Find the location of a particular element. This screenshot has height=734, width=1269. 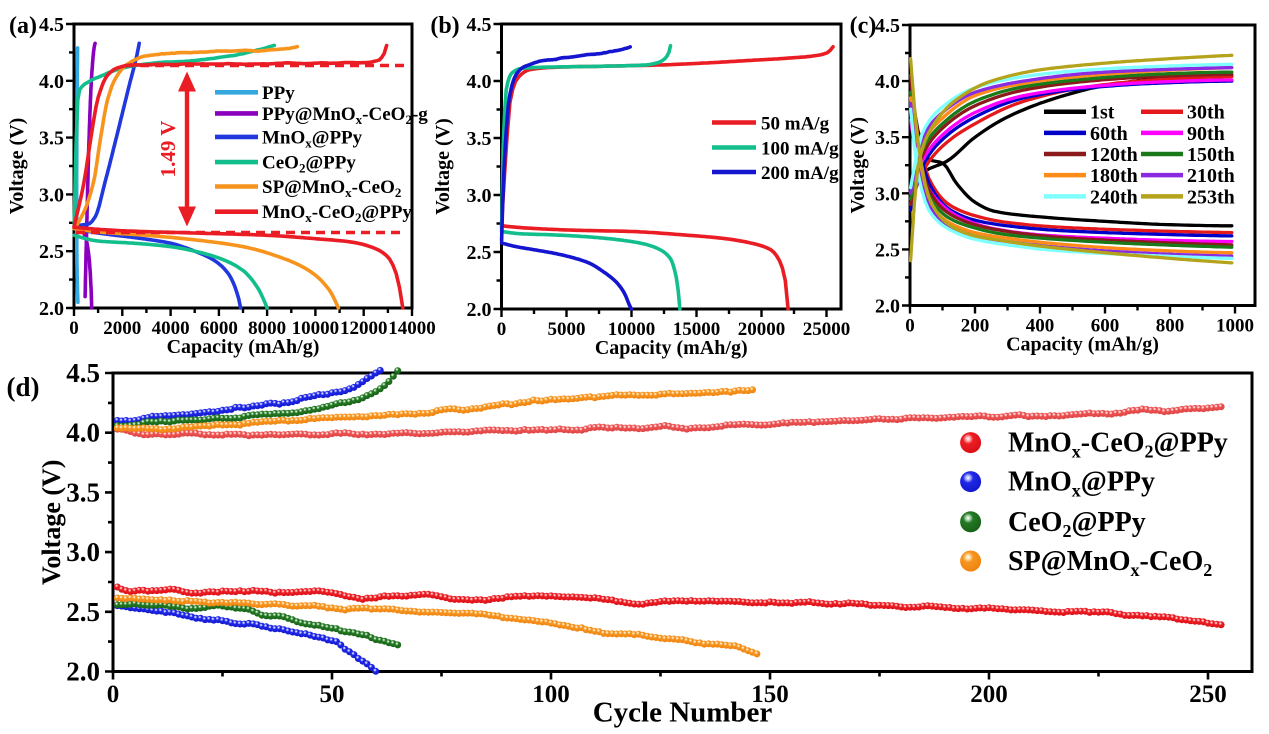

svg-text: (b) is located at coordinates (444, 26).